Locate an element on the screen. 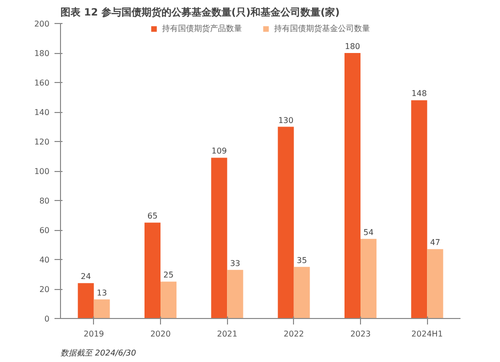  data-label: 33 is located at coordinates (235, 263).